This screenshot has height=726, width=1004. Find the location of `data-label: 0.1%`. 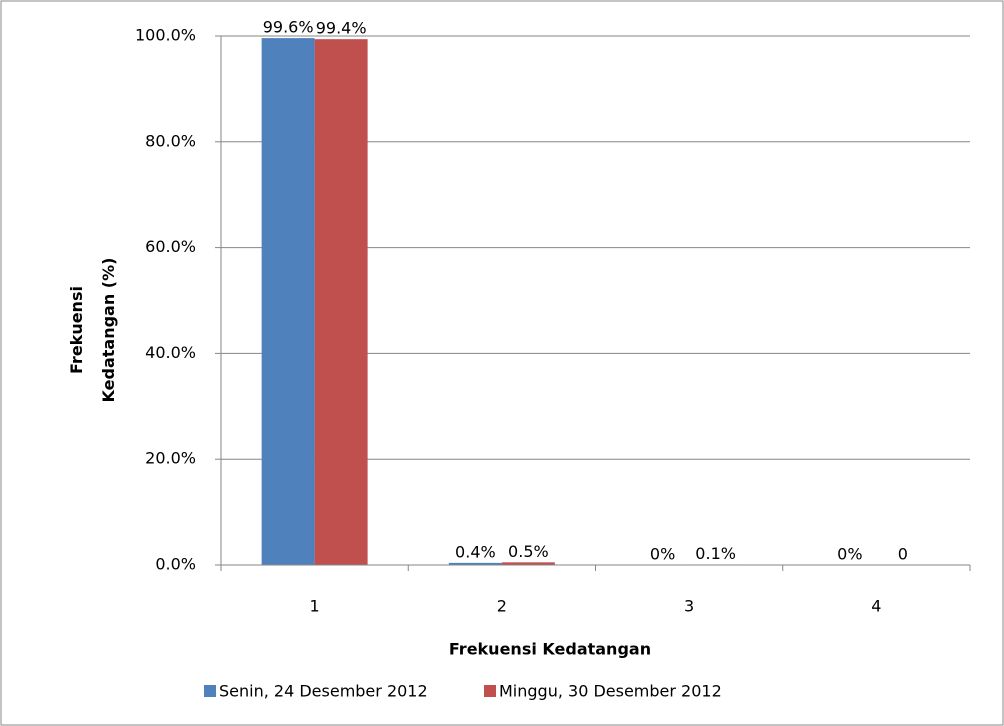

data-label: 0.1% is located at coordinates (715, 553).